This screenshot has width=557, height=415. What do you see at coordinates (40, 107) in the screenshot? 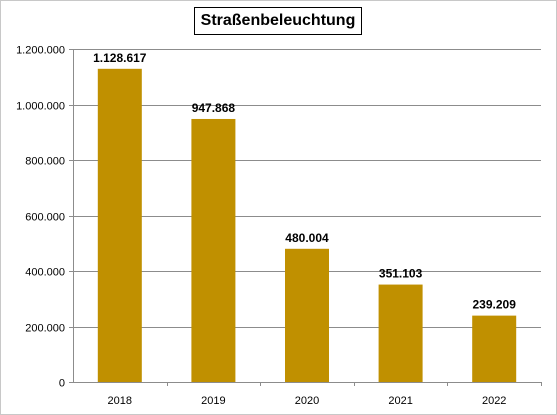
I see `y-tick-label: 1.000.000` at bounding box center [40, 107].